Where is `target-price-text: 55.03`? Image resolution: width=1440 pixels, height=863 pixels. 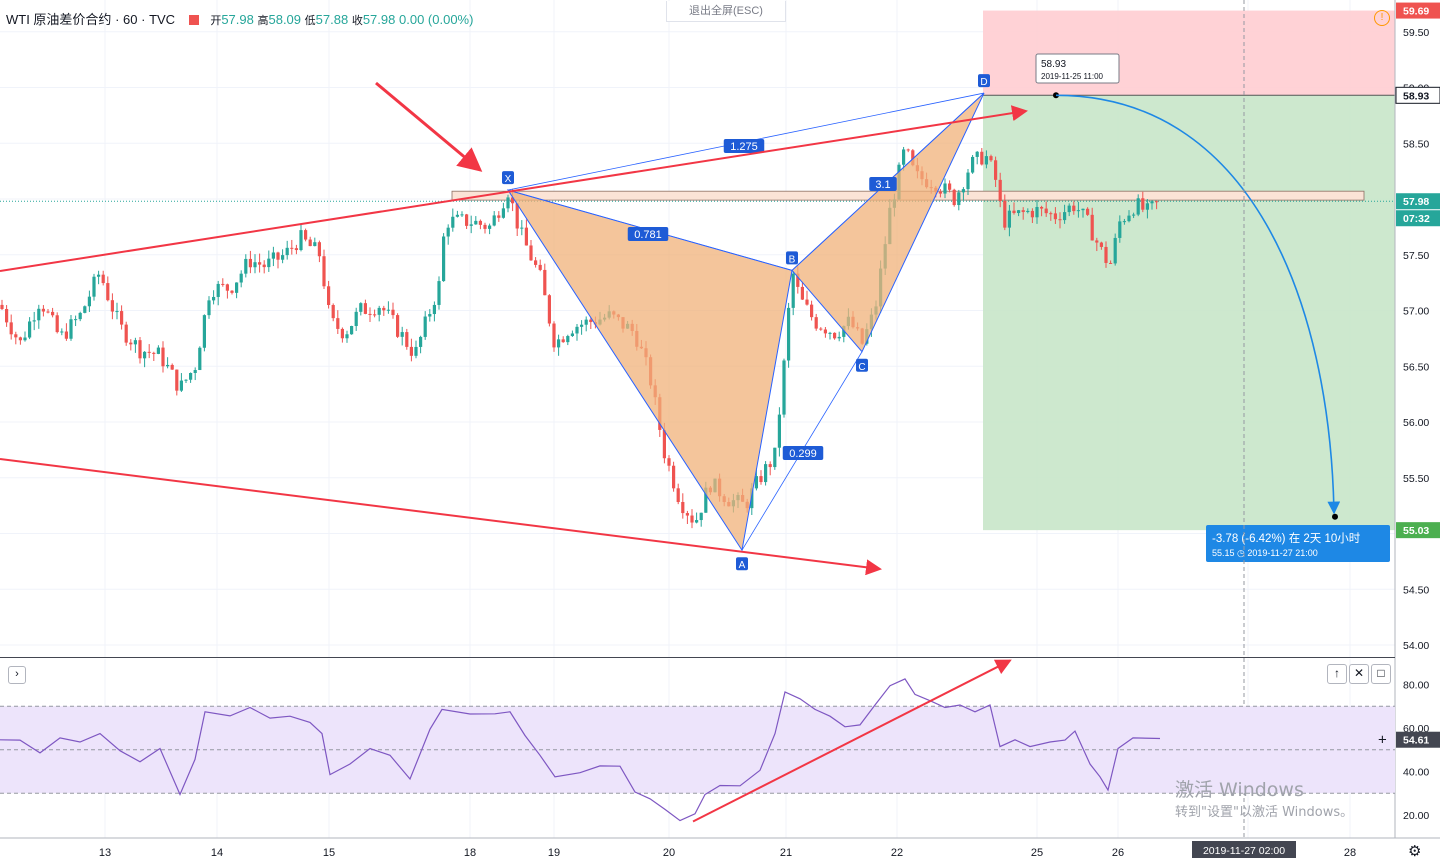 target-price-text: 55.03 is located at coordinates (1416, 531).